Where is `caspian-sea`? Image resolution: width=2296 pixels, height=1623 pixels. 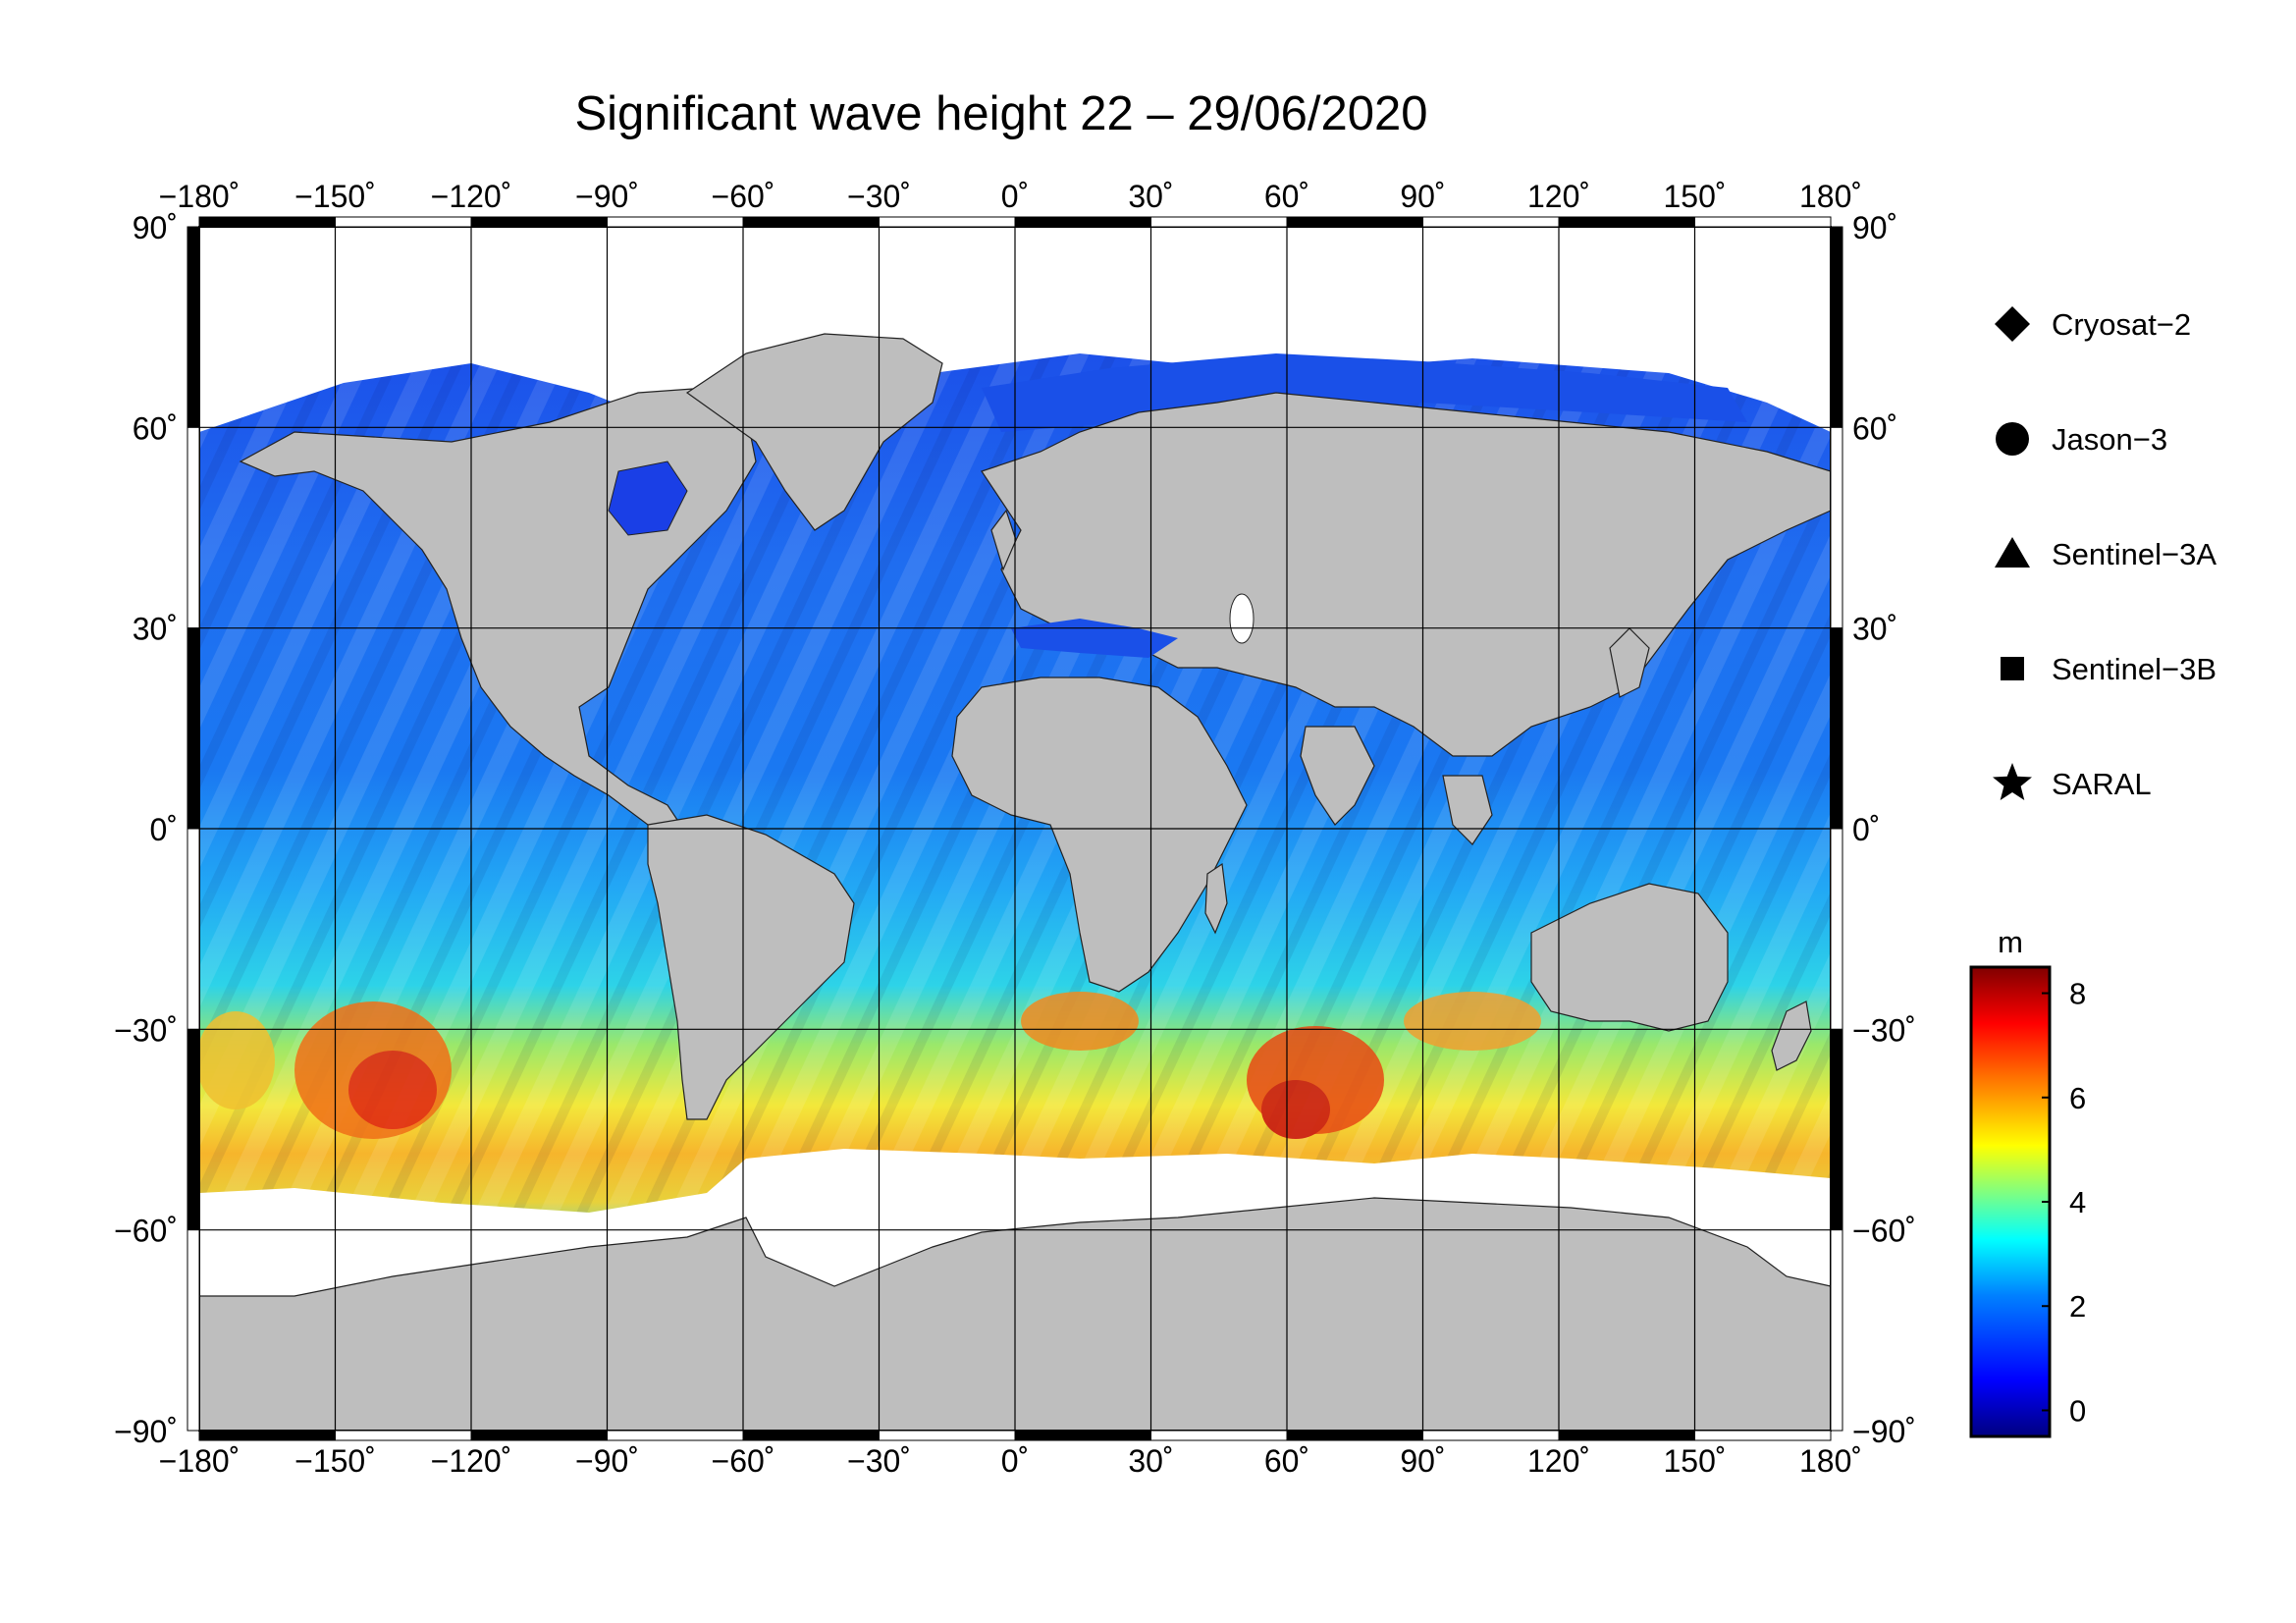 caspian-sea is located at coordinates (1242, 618).